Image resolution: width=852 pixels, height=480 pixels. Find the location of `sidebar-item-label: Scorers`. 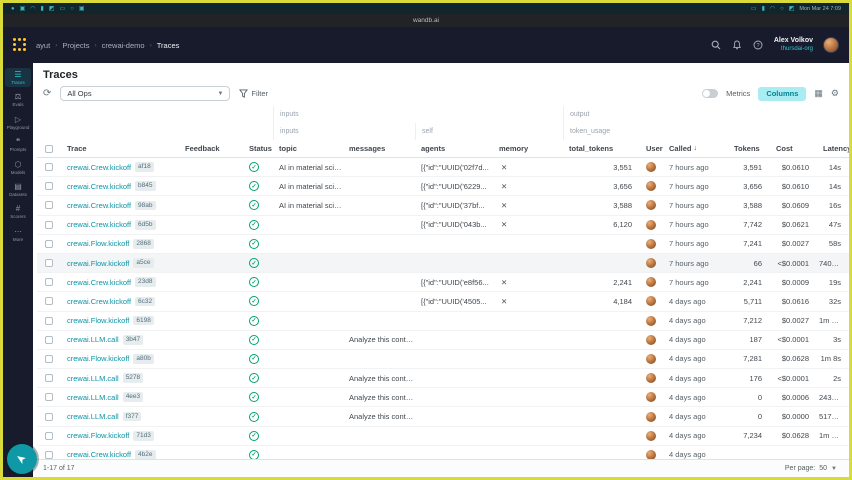

sidebar-item-label: Scorers is located at coordinates (18, 217).